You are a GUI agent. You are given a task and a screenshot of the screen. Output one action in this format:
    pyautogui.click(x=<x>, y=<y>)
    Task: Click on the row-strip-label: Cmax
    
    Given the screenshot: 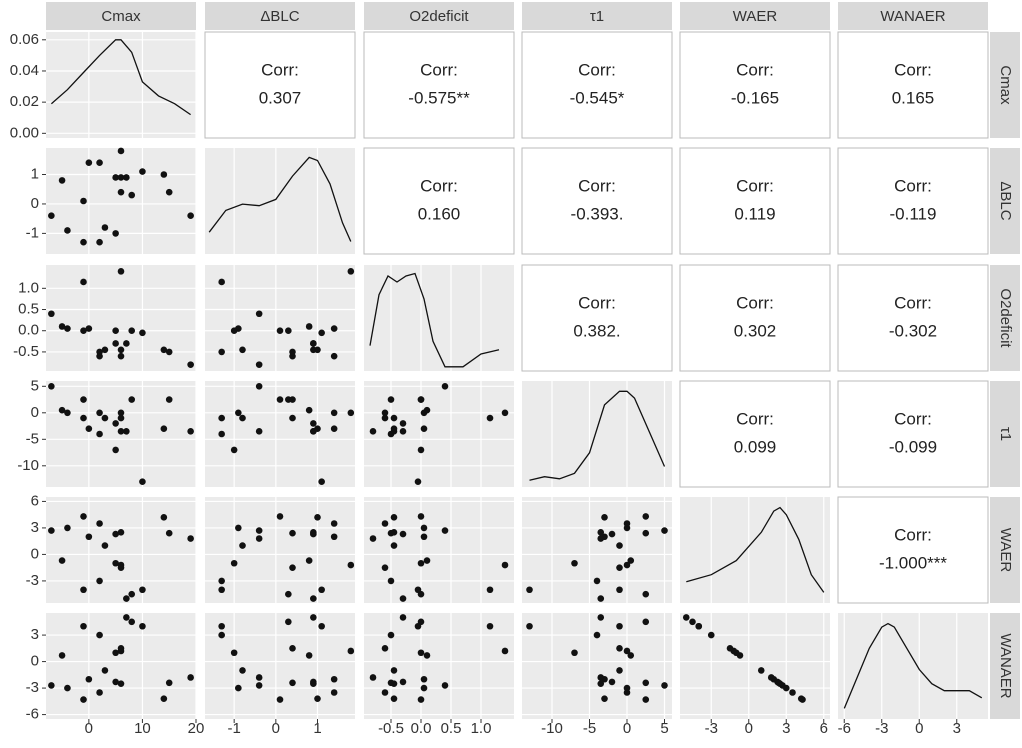 What is the action you would take?
    pyautogui.click(x=1005, y=85)
    